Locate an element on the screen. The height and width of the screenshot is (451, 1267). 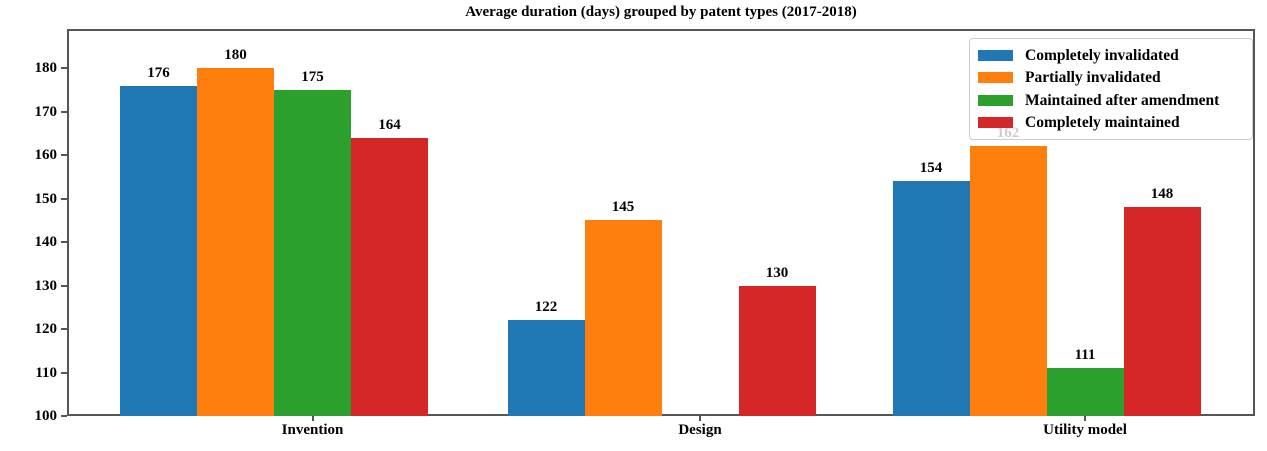
legend-entry: Completely maintained is located at coordinates (1111, 122).